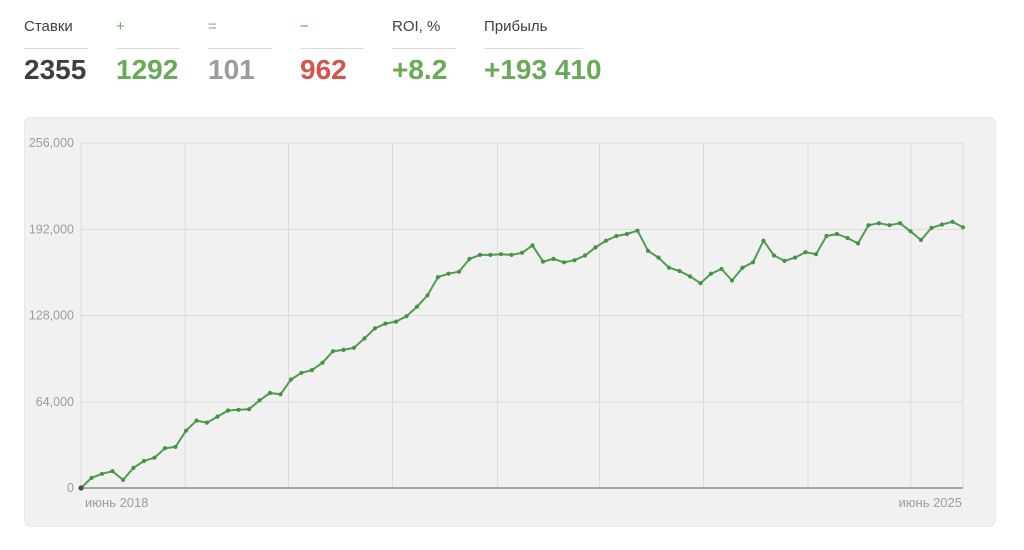 This screenshot has width=1024, height=550. What do you see at coordinates (416, 26) in the screenshot?
I see `stat-roi-label: ROI, %` at bounding box center [416, 26].